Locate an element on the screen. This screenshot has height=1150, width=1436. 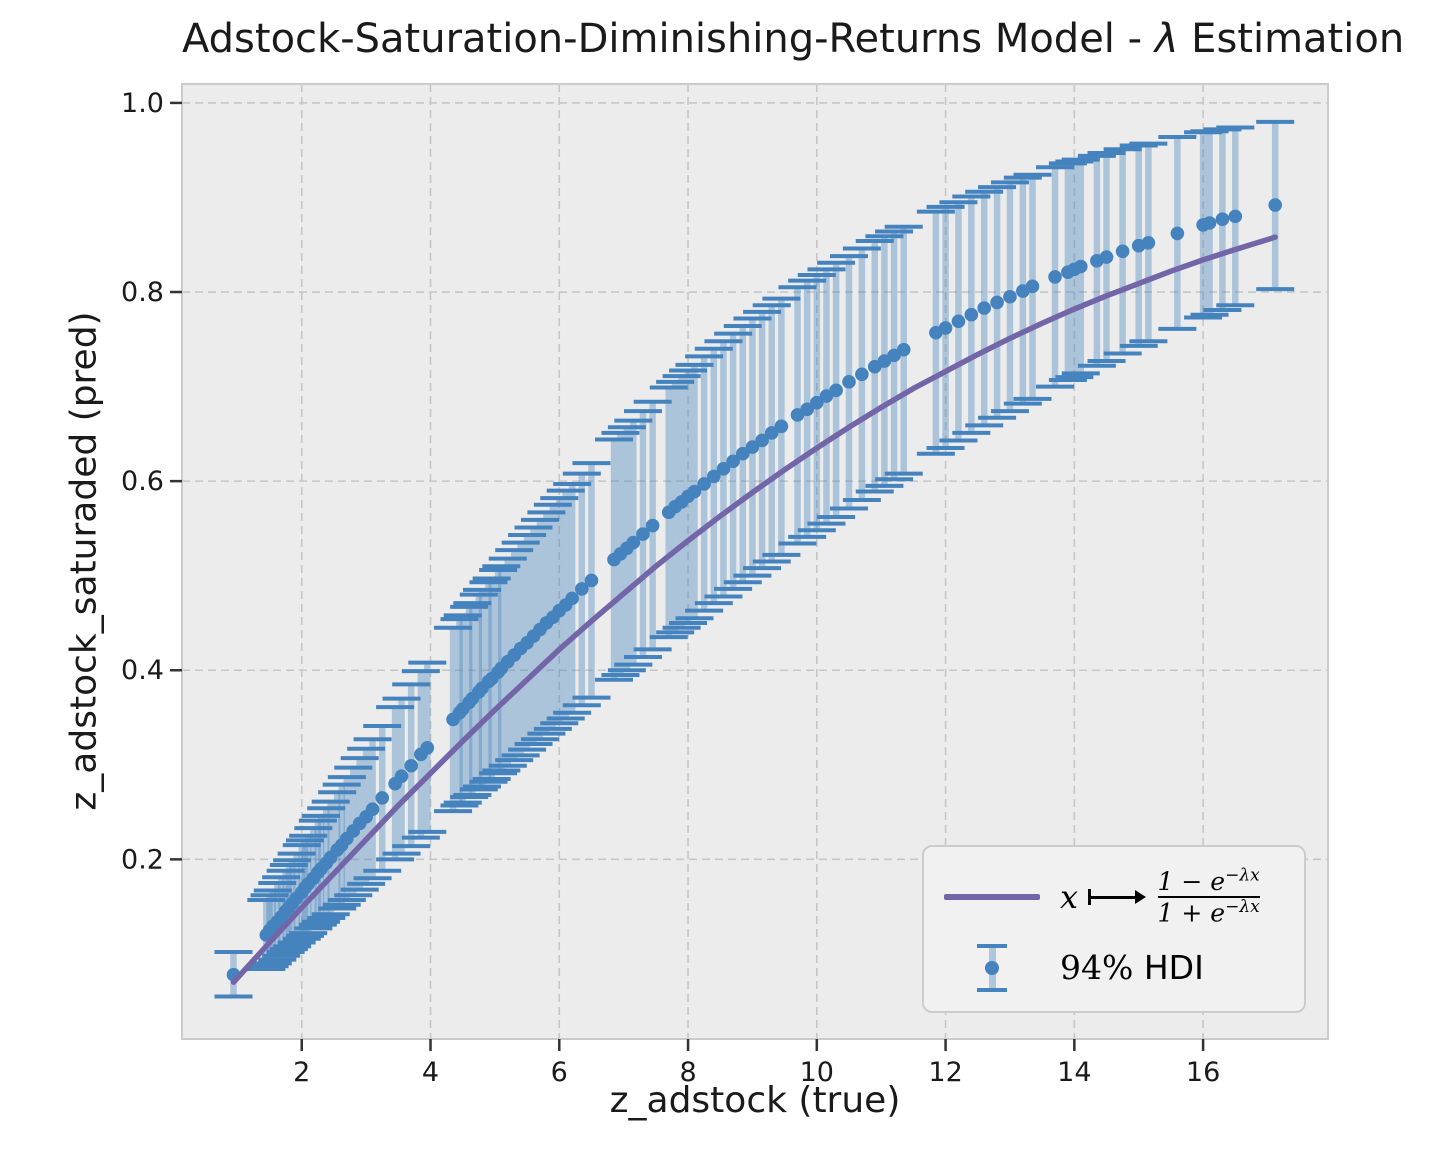
formula-fraction: 1 − e−λx 1 + e−λx is located at coordinates (1208, 896).